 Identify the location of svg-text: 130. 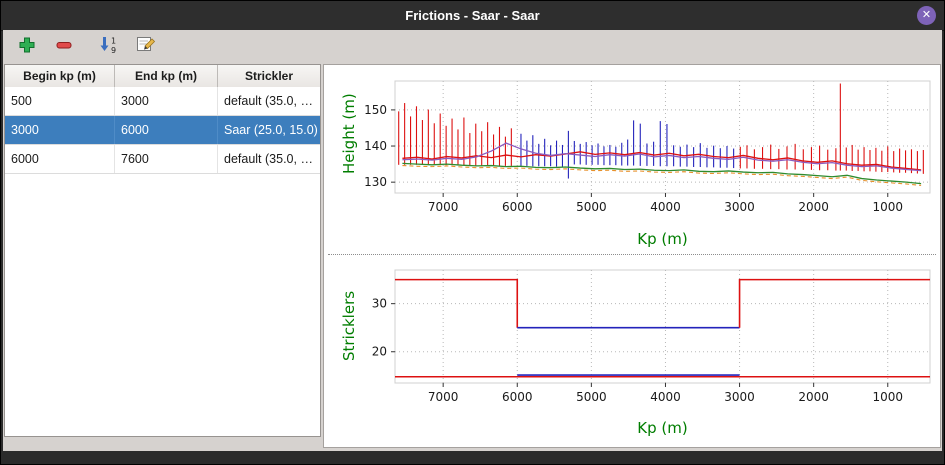
(375, 182).